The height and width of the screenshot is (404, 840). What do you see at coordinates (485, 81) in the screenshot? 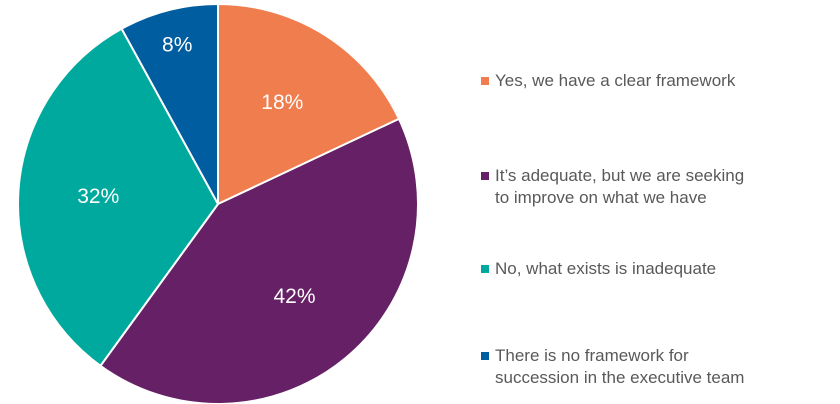
I see `legend-swatch-orange` at bounding box center [485, 81].